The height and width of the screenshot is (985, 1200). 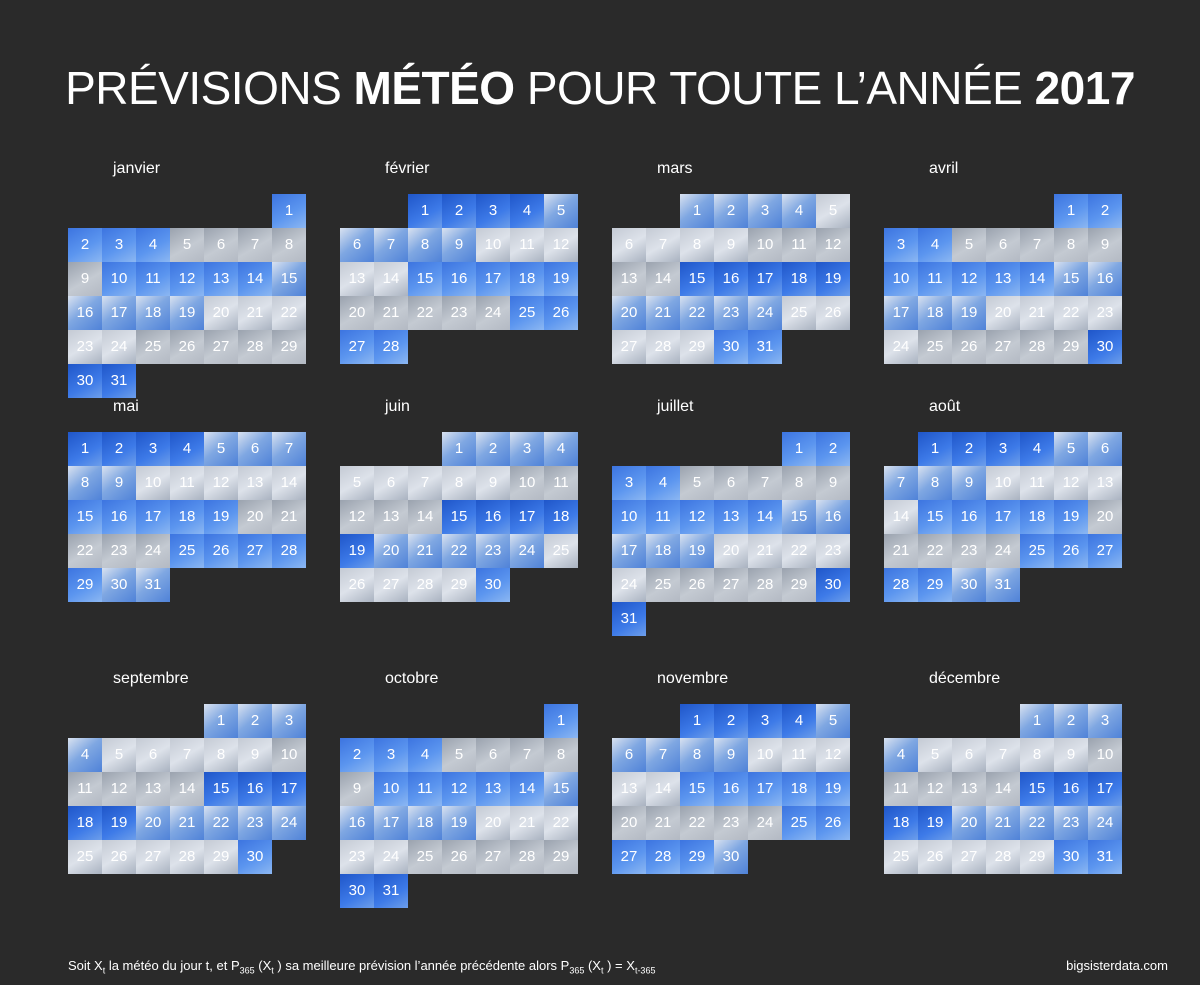 I want to click on day-cell: 6, so click(x=969, y=755).